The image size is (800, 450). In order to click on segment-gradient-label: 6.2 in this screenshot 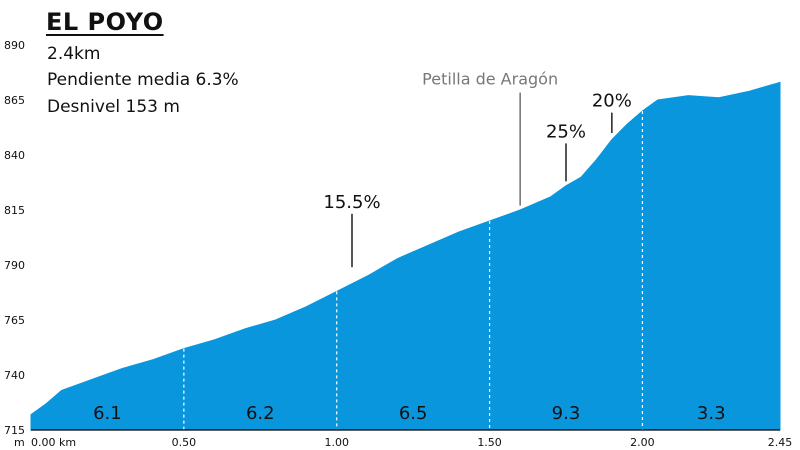, I will do `click(260, 413)`.